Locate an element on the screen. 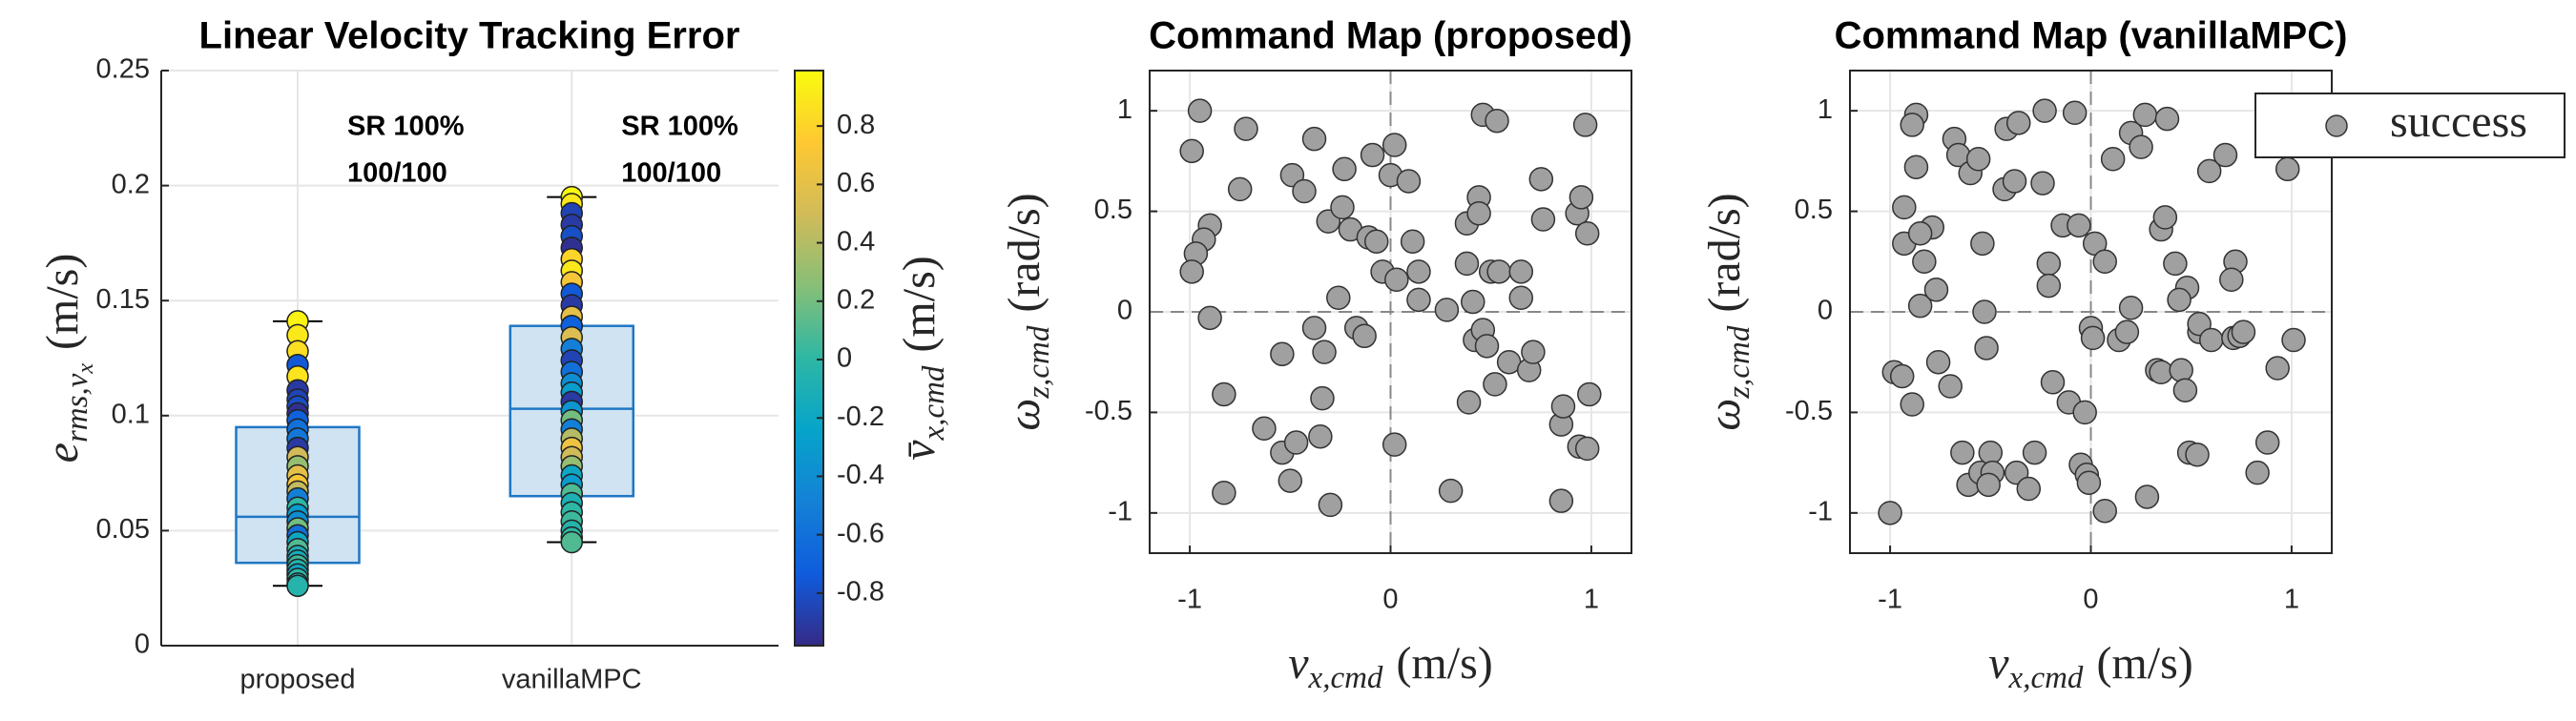 The image size is (2576, 721). label-symbol: v̄ is located at coordinates (919, 450).